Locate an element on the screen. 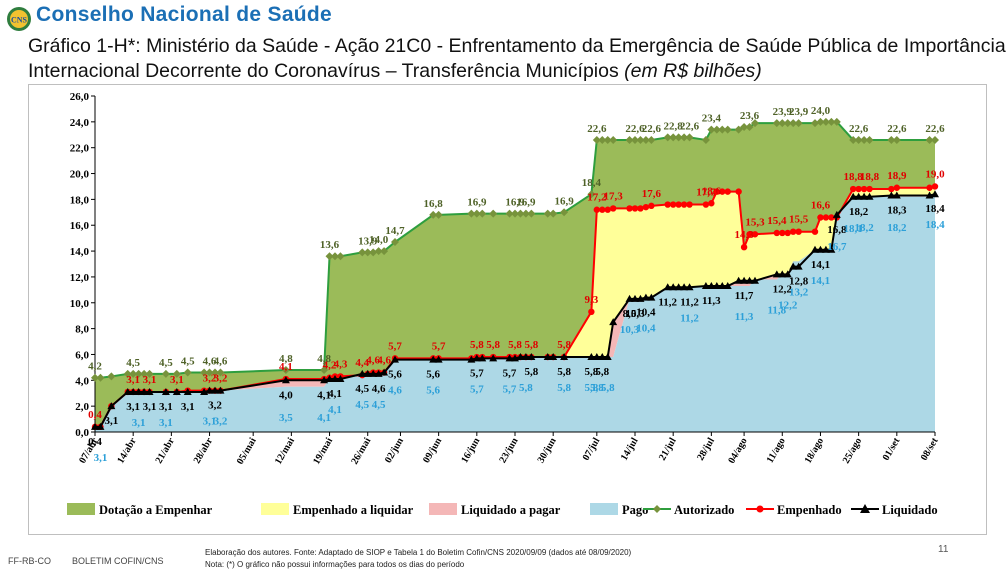  pago-data-label: 4,6 is located at coordinates (395, 391).